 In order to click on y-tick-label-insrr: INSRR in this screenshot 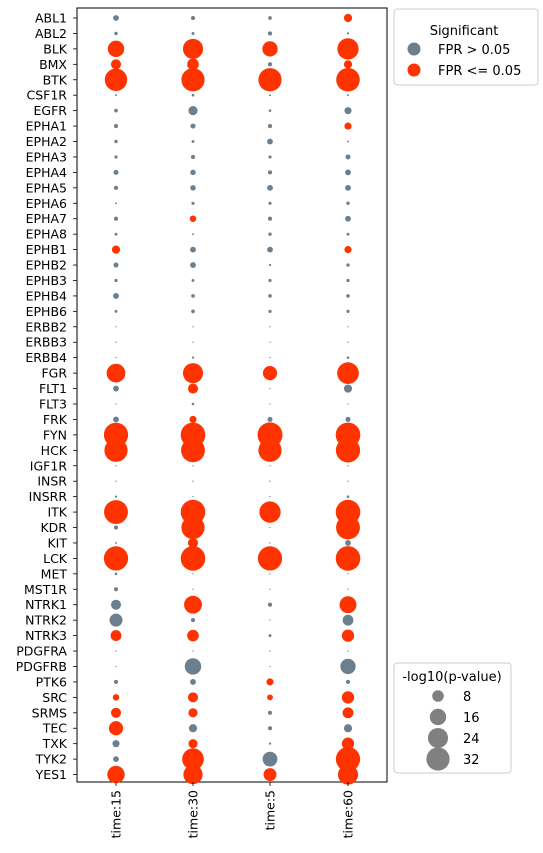, I will do `click(48, 496)`.